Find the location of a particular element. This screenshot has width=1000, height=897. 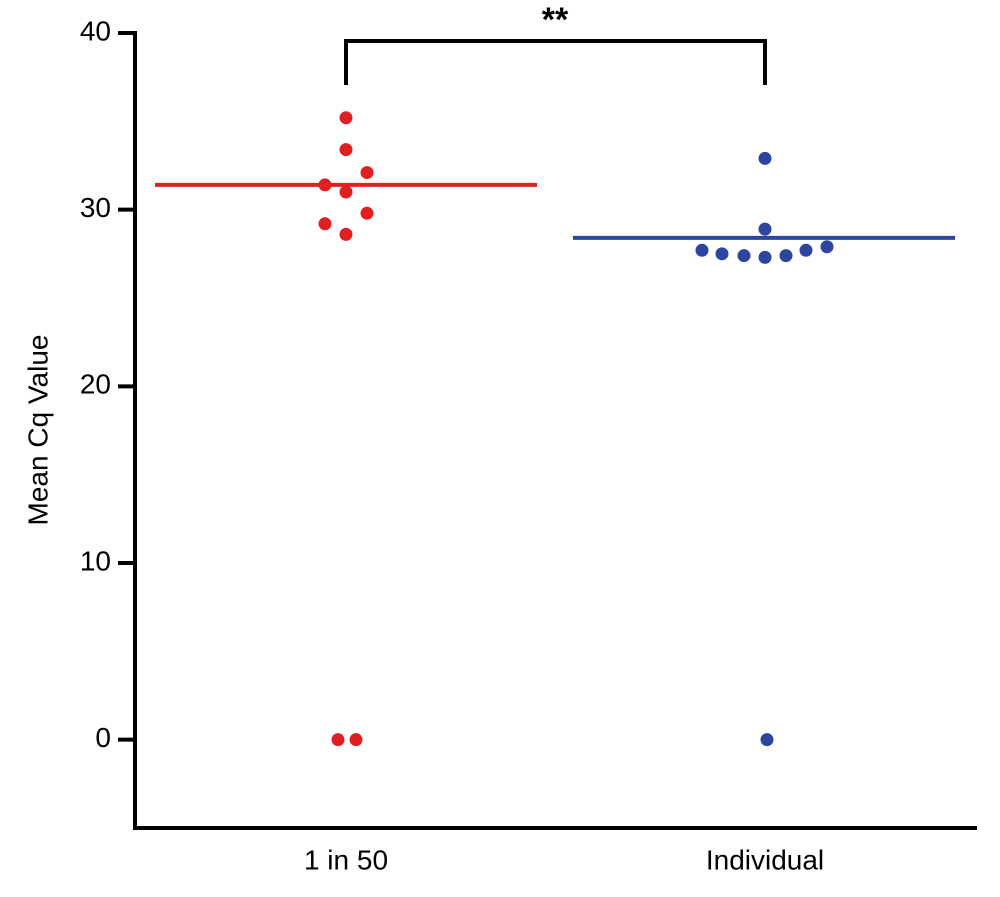

y-axis-label: Mean Cq Value is located at coordinates (37, 430).